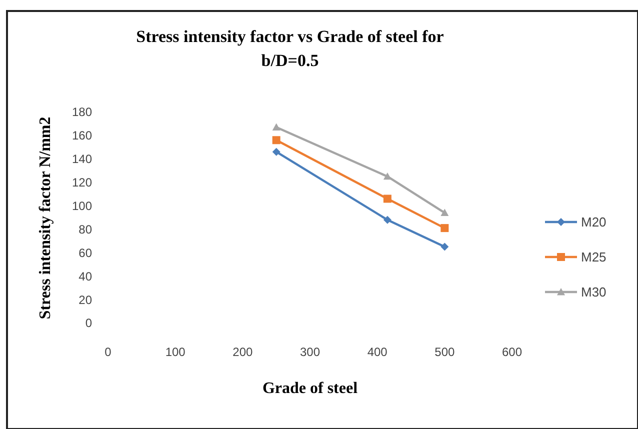 Image resolution: width=638 pixels, height=429 pixels. I want to click on x-tick-label: 200, so click(242, 352).